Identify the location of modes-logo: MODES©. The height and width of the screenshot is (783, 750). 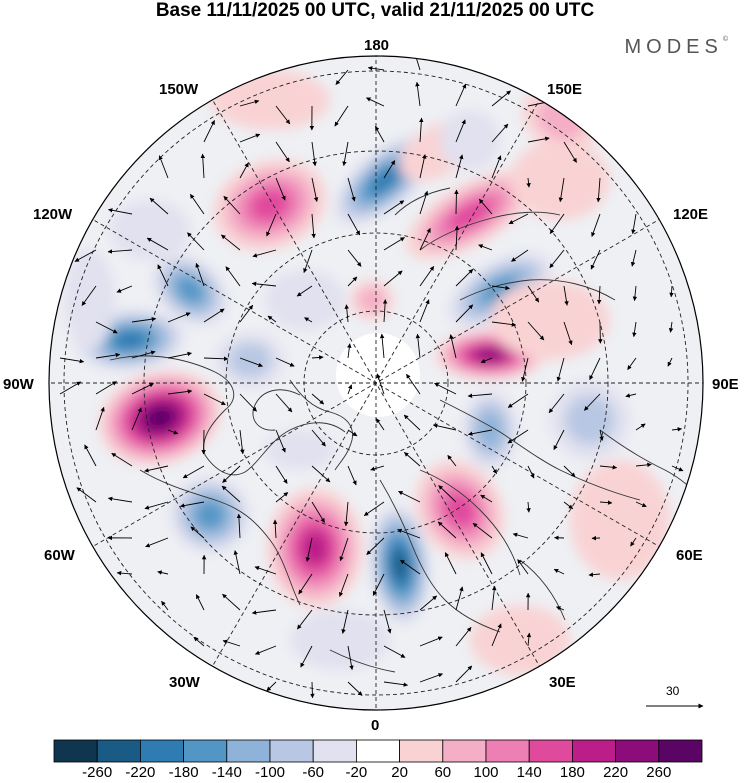
(676, 47).